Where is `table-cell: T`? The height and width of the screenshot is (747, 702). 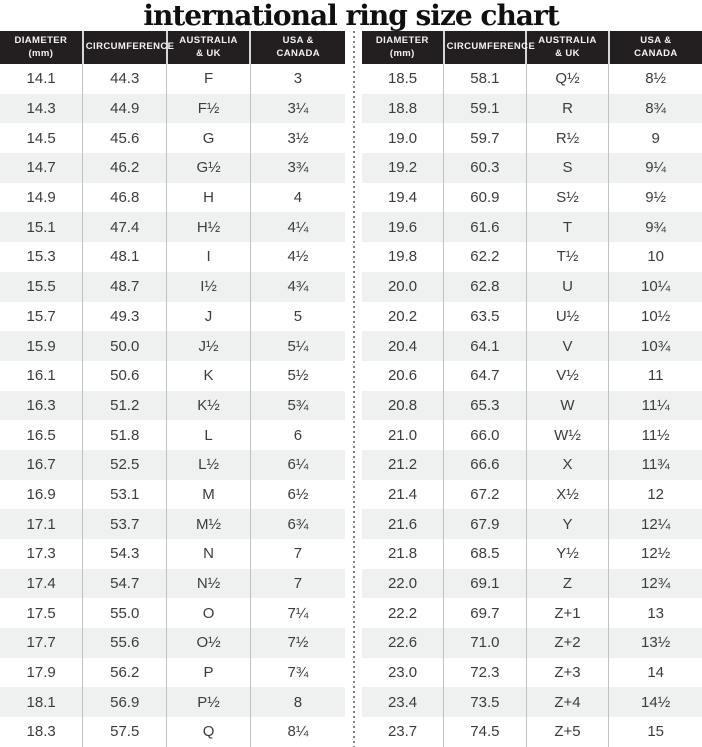
table-cell: T is located at coordinates (567, 227).